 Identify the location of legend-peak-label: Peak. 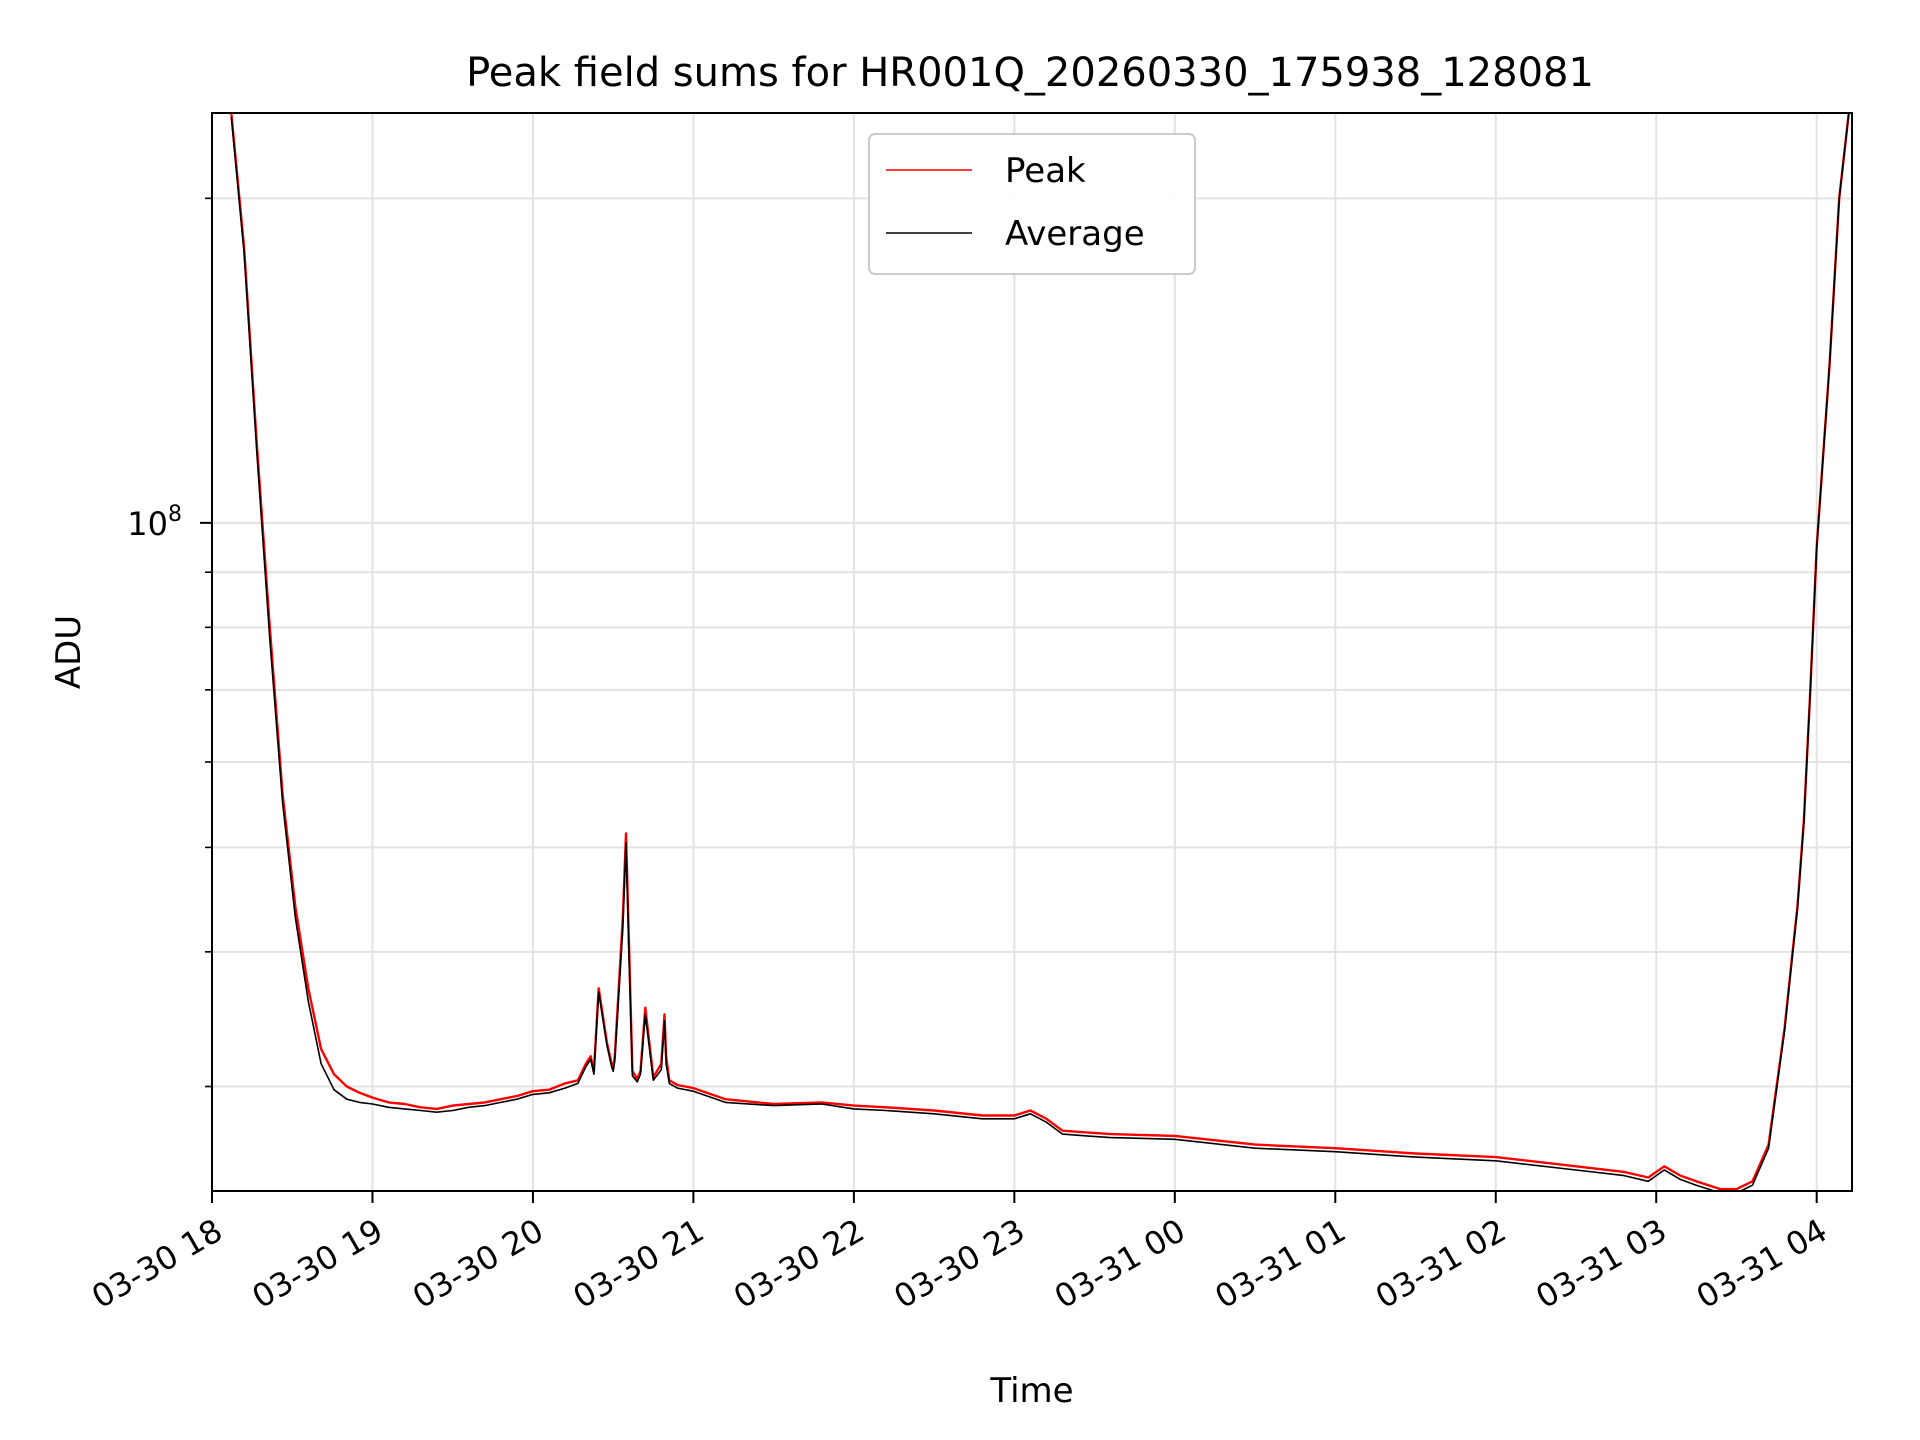
(1045, 171).